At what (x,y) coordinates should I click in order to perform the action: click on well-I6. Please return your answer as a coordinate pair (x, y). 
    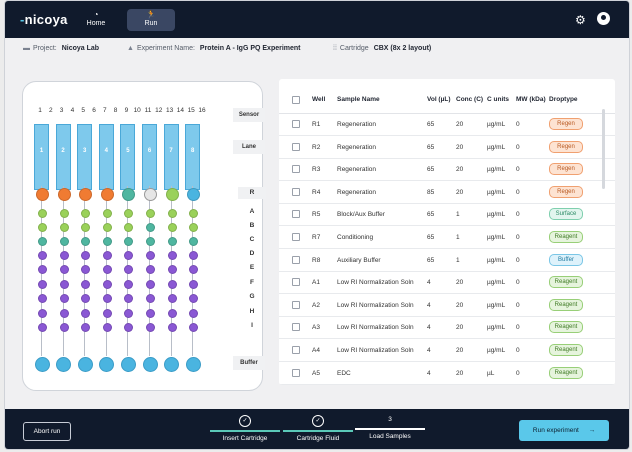
    Looking at the image, I should click on (150, 327).